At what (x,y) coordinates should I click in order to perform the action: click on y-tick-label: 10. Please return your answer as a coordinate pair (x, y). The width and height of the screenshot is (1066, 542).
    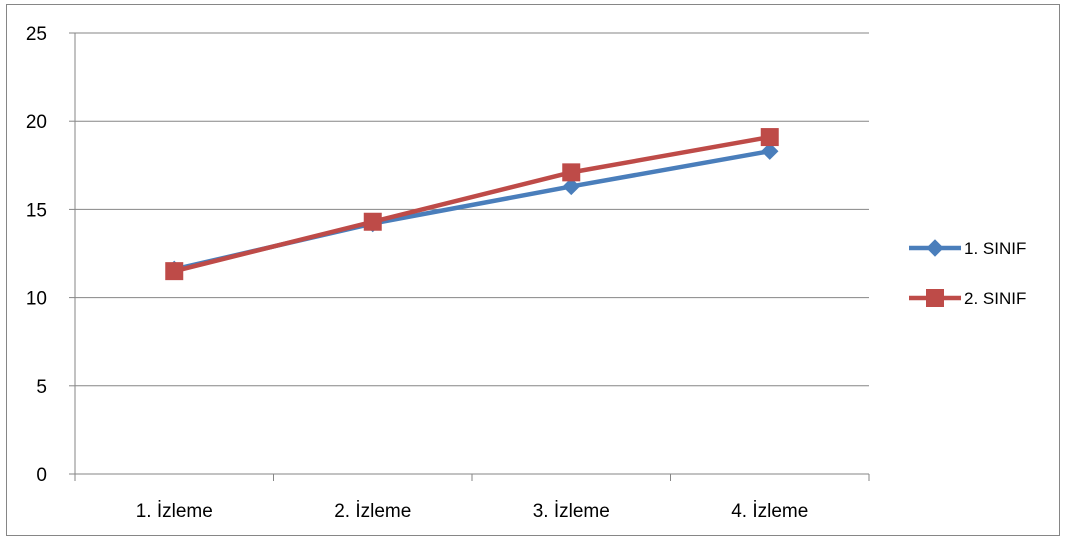
    Looking at the image, I should click on (36, 299).